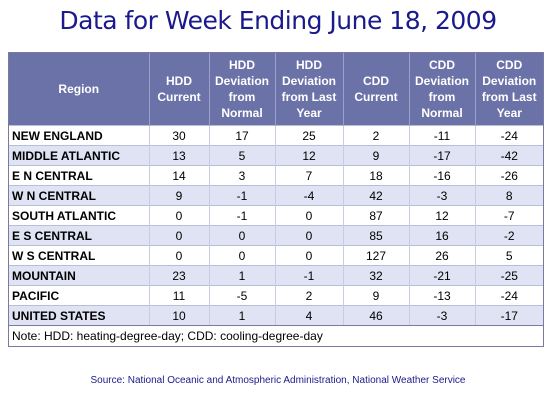 This screenshot has height=400, width=556. I want to click on table-row: PACIFIC 11 -5 2 9 -13 -24, so click(276, 295).